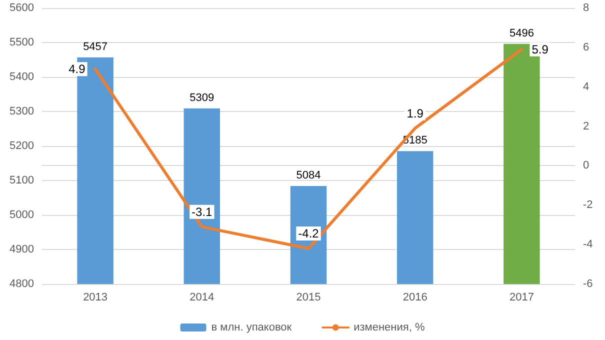  I want to click on legend-label: в млн. упаковок, so click(251, 328).